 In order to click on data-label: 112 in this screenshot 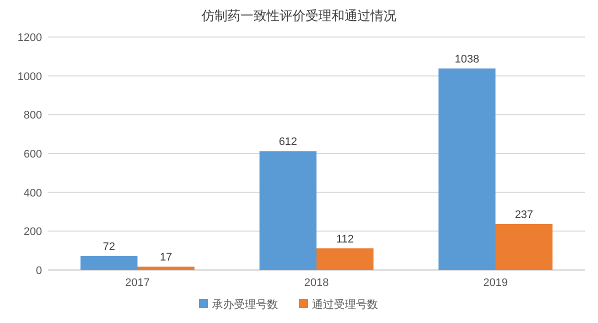, I will do `click(345, 239)`.